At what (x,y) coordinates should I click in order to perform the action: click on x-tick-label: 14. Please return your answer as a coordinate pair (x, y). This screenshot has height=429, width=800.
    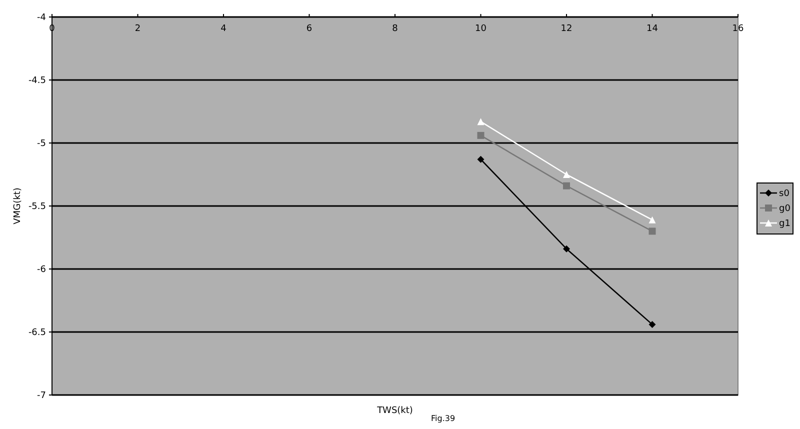
    Looking at the image, I should click on (652, 29).